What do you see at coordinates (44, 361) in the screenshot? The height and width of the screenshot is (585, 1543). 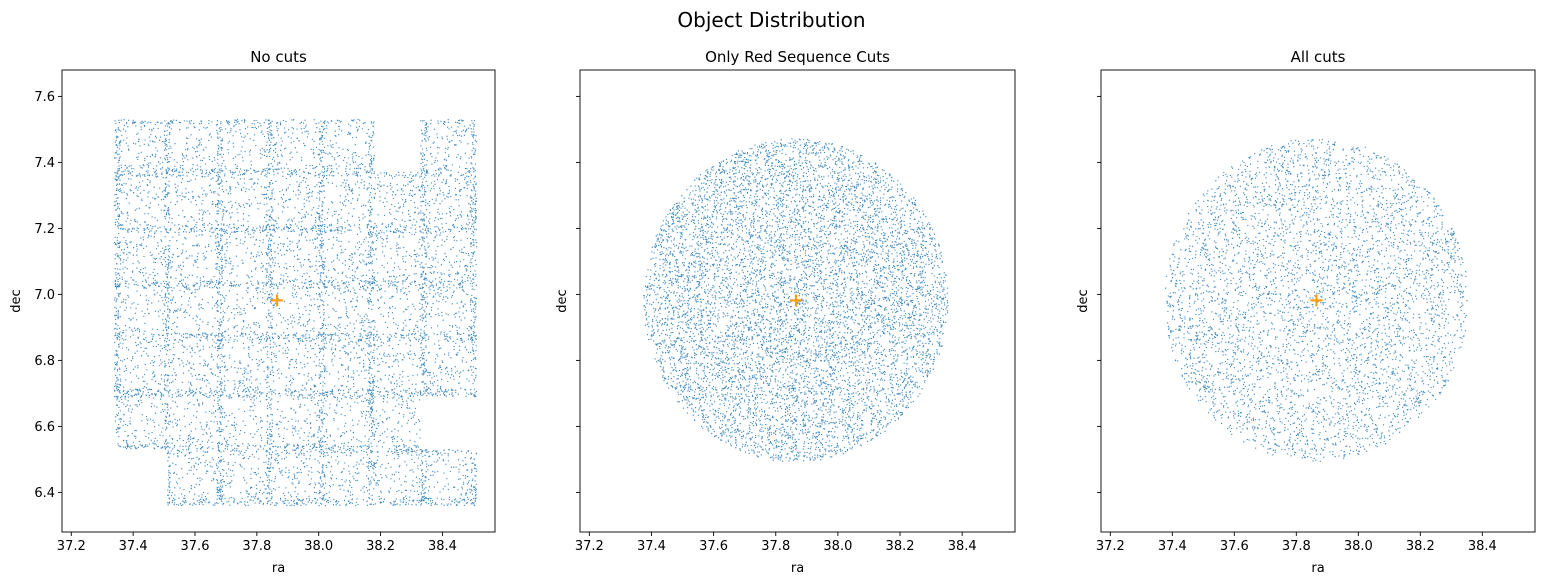 I see `y-tick-label: 6.8` at bounding box center [44, 361].